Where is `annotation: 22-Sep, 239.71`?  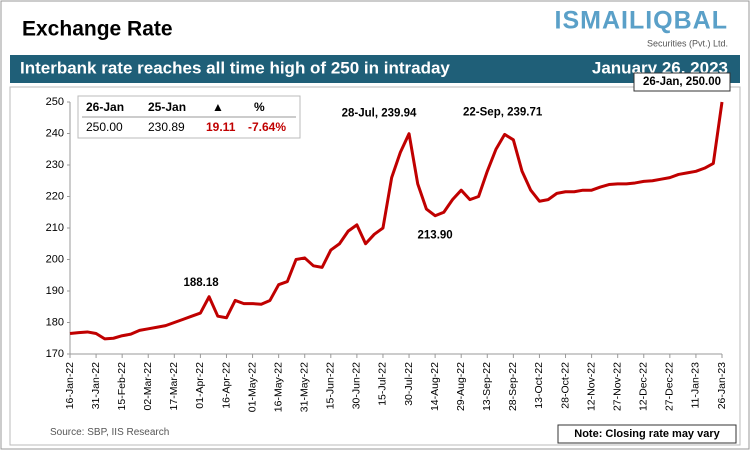 annotation: 22-Sep, 239.71 is located at coordinates (503, 112).